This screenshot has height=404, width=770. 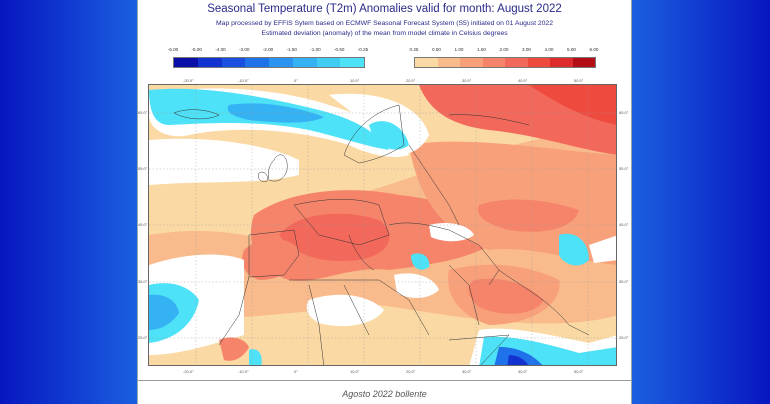 I want to click on colorbar-negative, so click(x=269, y=62).